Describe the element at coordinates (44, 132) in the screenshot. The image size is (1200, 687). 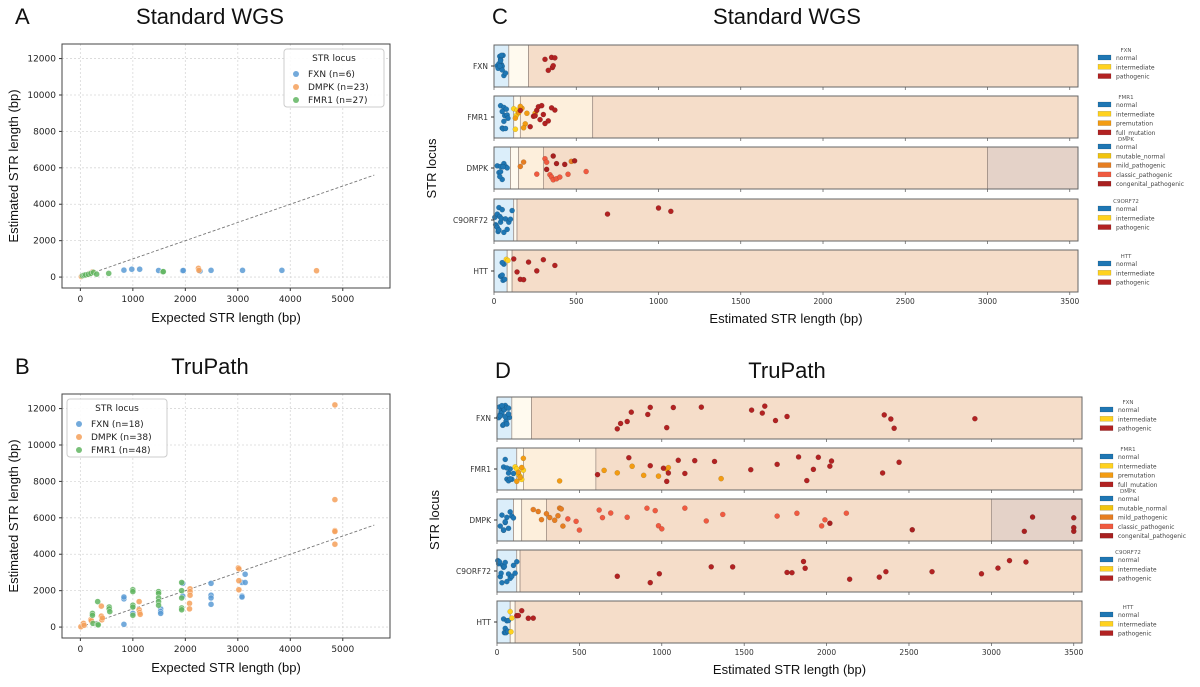
I see `y-tick-label: 8000` at that location.